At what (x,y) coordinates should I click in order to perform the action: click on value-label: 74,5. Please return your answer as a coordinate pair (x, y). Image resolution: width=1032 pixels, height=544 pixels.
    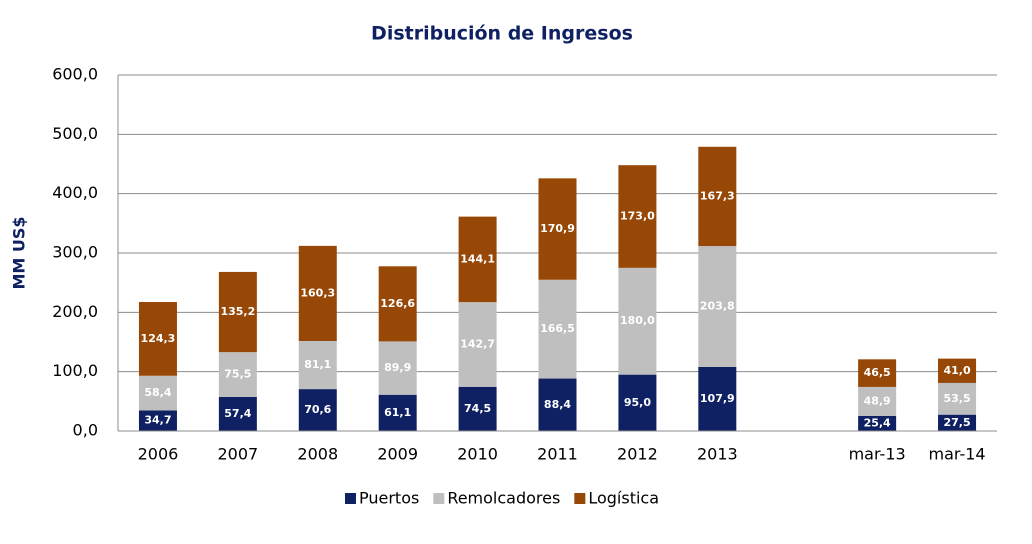
    Looking at the image, I should click on (477, 408).